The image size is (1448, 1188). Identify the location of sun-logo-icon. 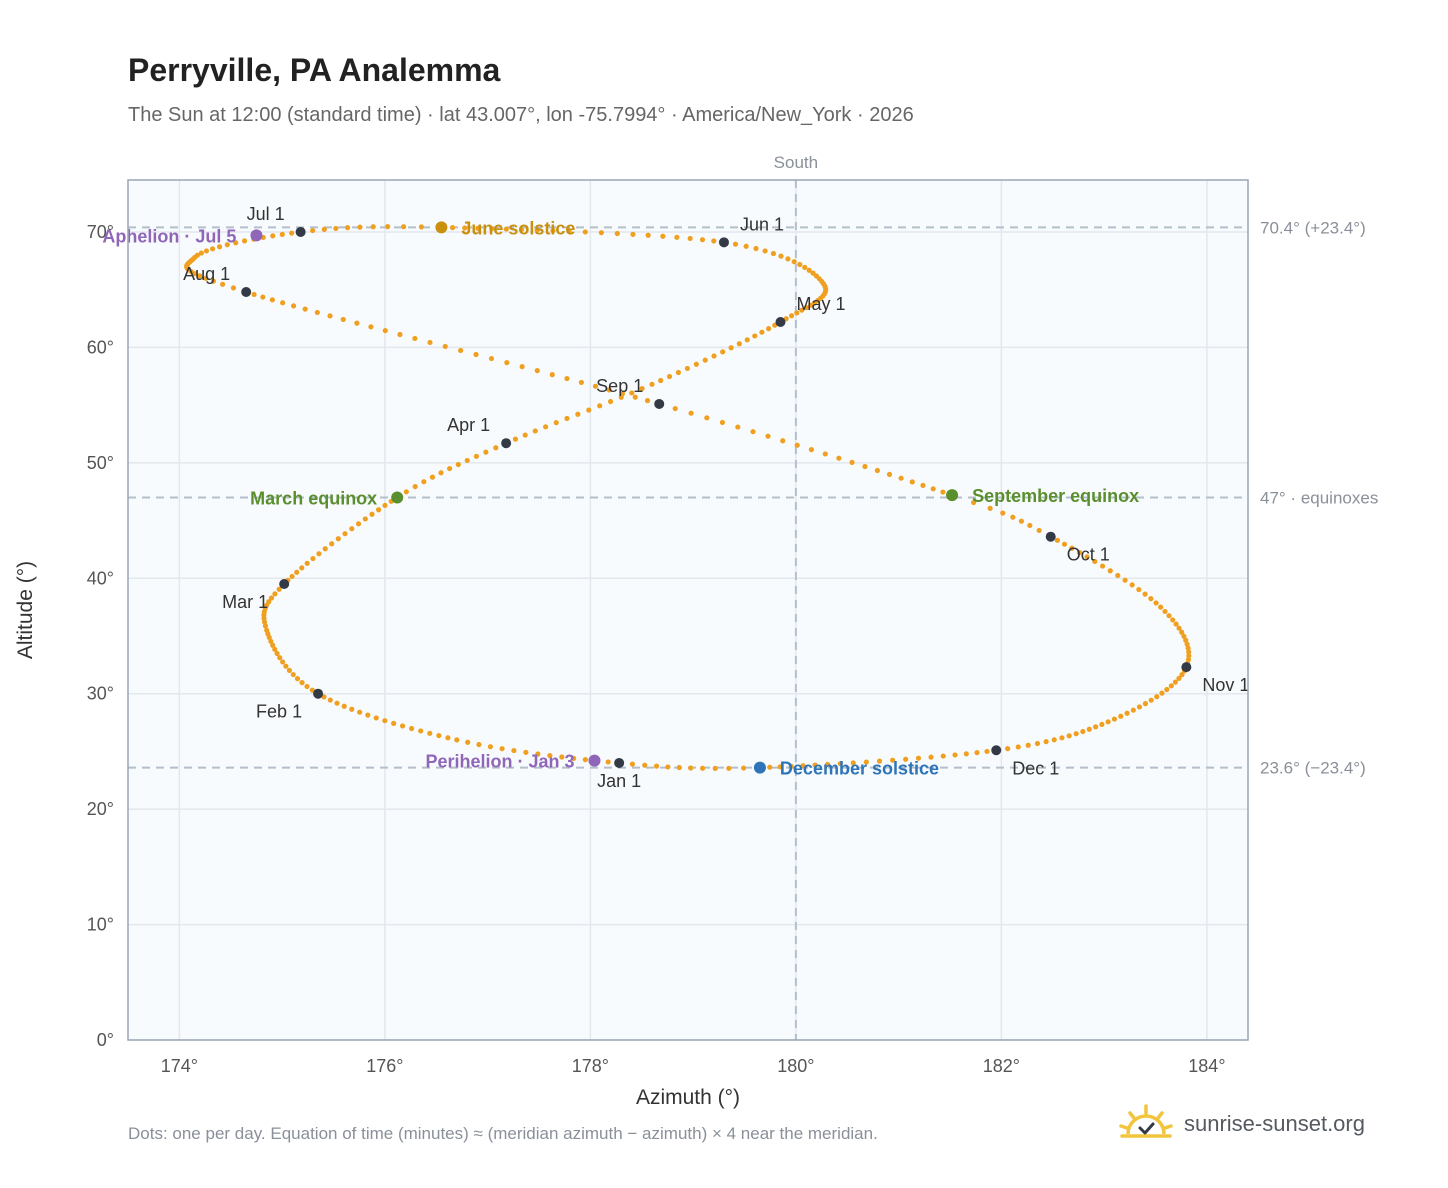
(1146, 1121).